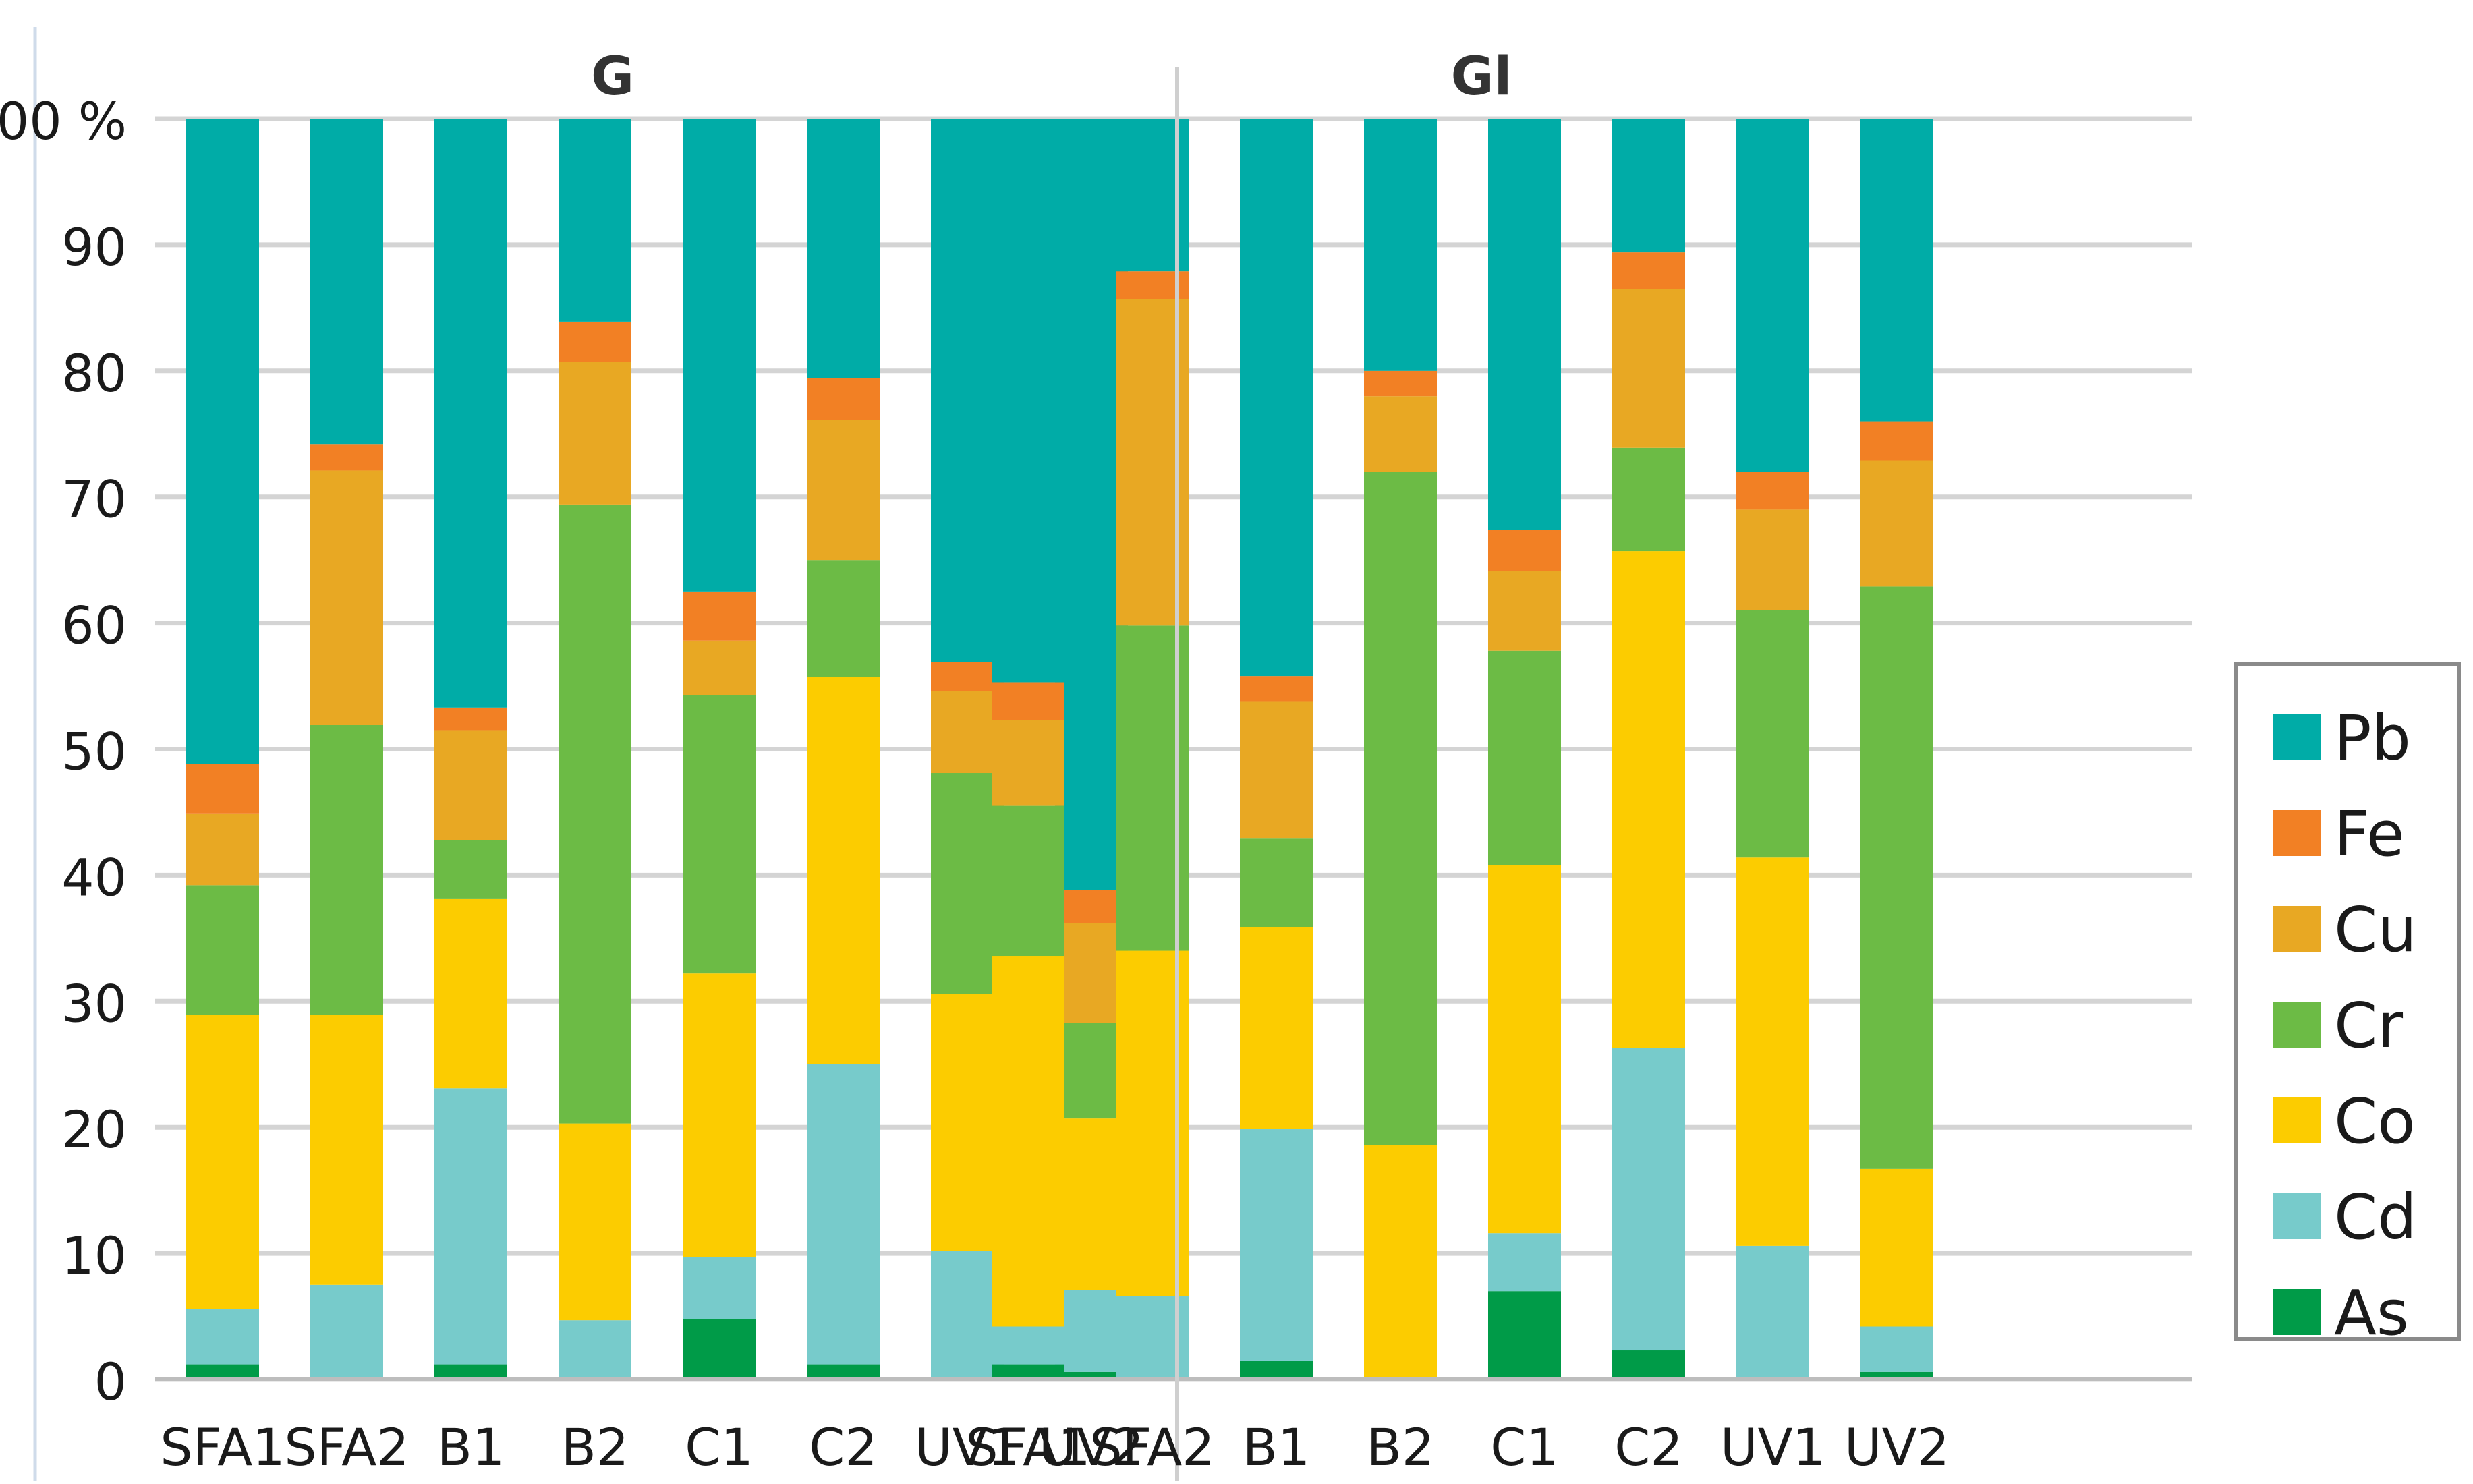 The image size is (2473, 1484). What do you see at coordinates (94, 752) in the screenshot?
I see `y-tick-label: 50` at bounding box center [94, 752].